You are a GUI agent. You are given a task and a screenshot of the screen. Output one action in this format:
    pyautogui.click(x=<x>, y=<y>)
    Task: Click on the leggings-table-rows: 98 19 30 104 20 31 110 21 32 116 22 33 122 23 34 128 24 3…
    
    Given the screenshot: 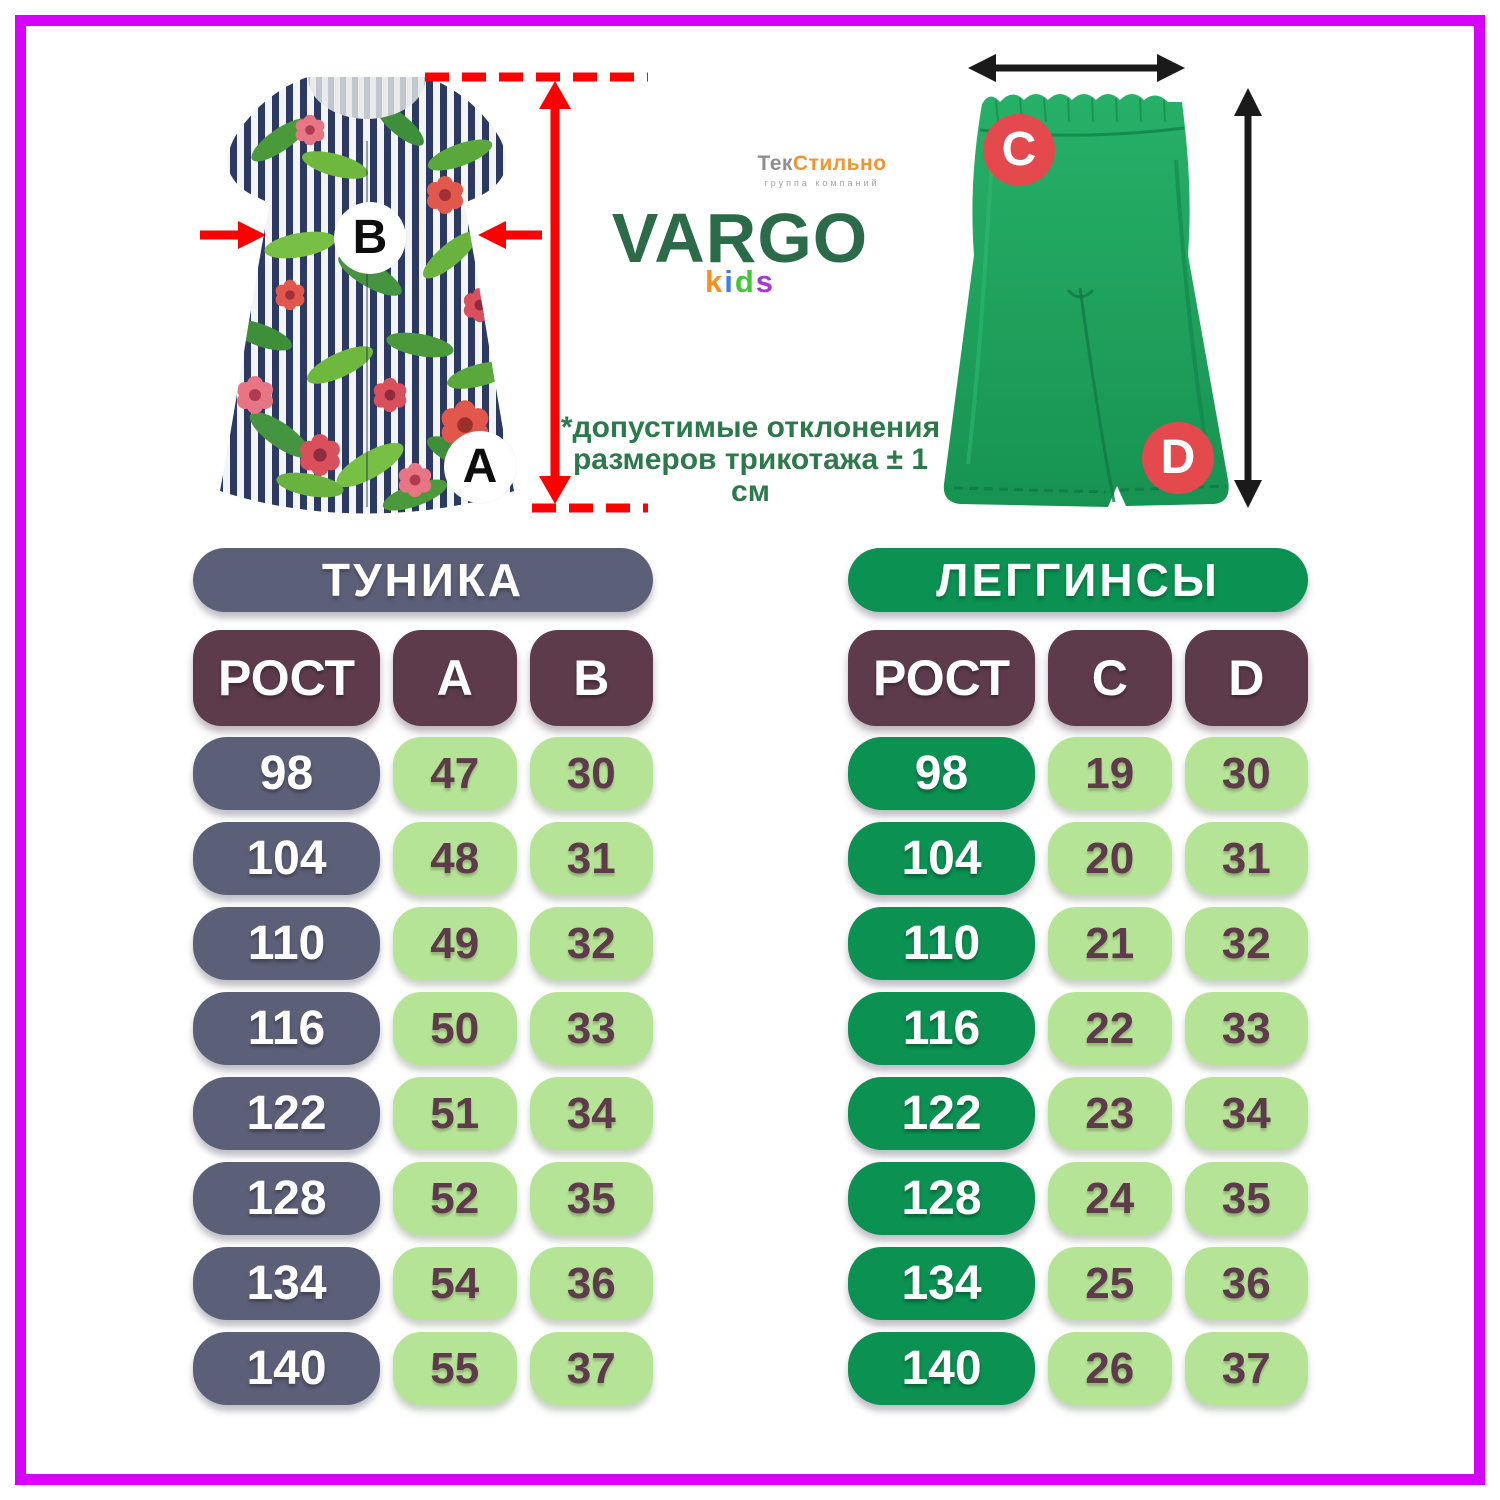 What is the action you would take?
    pyautogui.click(x=1078, y=1071)
    